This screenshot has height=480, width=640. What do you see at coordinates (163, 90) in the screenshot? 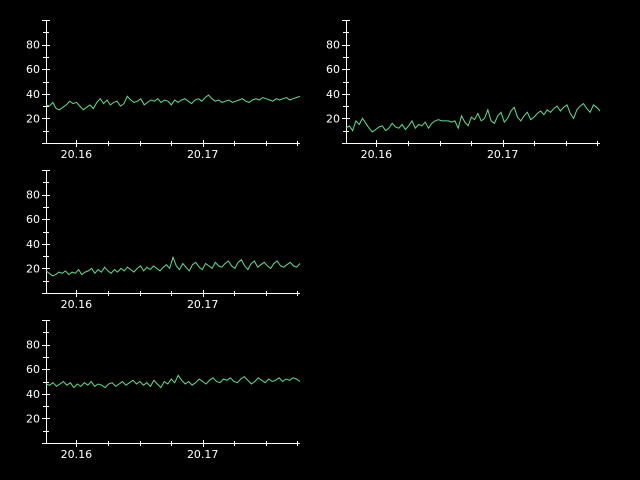
I see `chart-panel-1: 20 40 60 80 20.16 20.17` at bounding box center [163, 90].